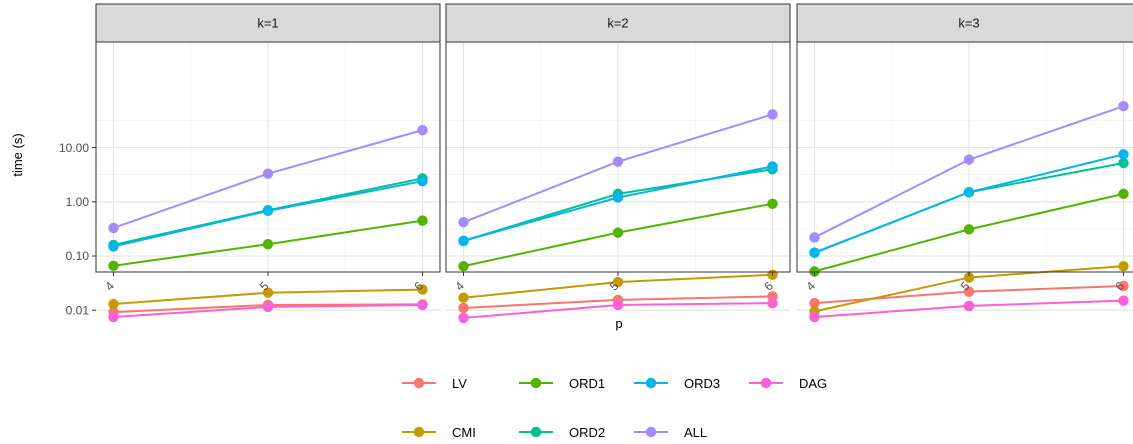 Image resolution: width=1133 pixels, height=444 pixels. What do you see at coordinates (1123, 163) in the screenshot?
I see `data-point-ord2` at bounding box center [1123, 163].